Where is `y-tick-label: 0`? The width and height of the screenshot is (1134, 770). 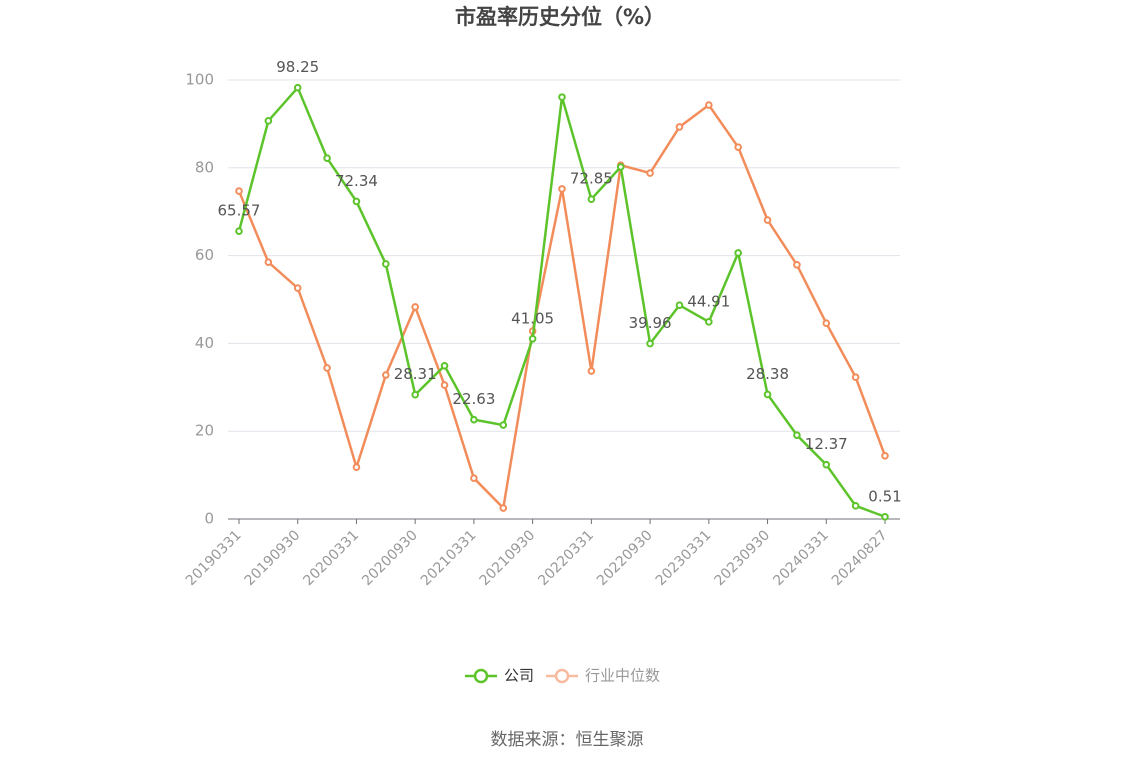 y-tick-label: 0 is located at coordinates (209, 519).